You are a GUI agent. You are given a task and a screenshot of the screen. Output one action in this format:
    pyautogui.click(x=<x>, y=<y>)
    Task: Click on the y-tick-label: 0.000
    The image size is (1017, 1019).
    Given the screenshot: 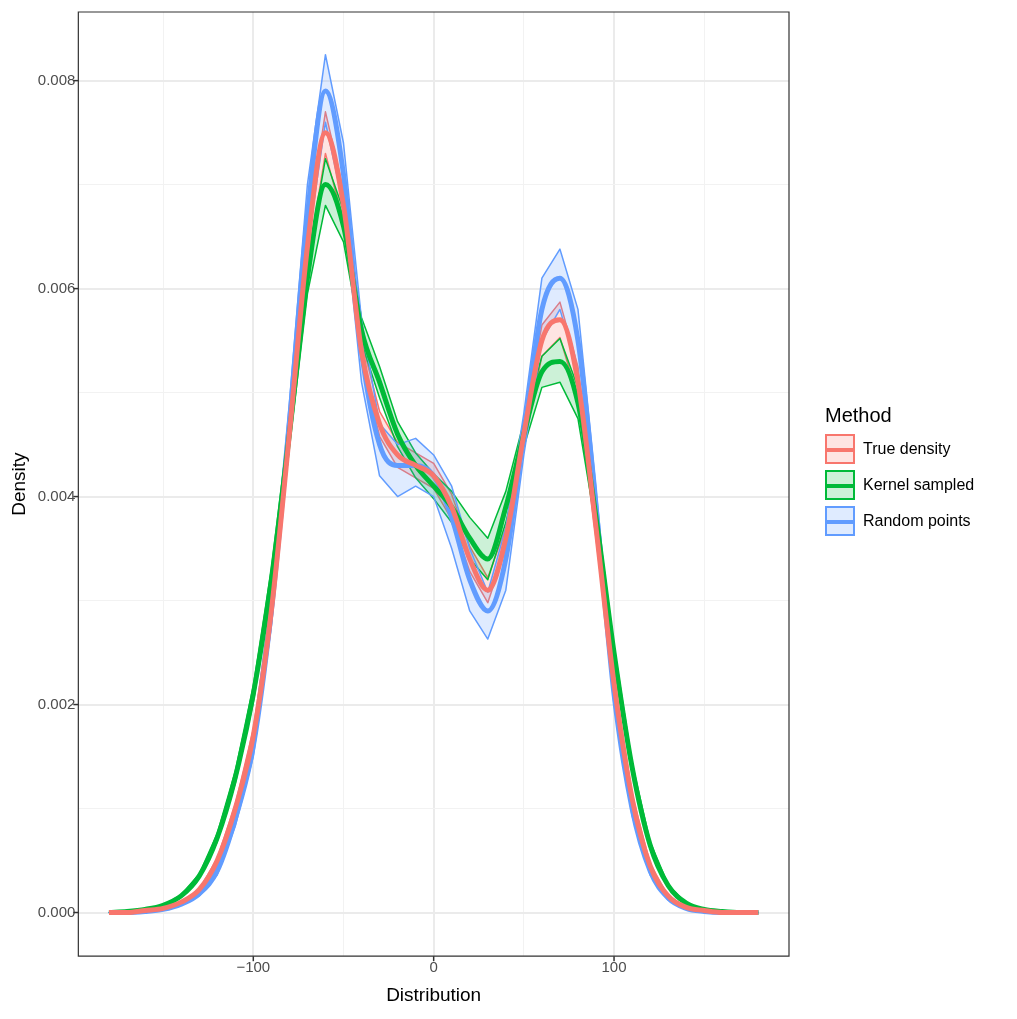 What is the action you would take?
    pyautogui.click(x=56, y=911)
    